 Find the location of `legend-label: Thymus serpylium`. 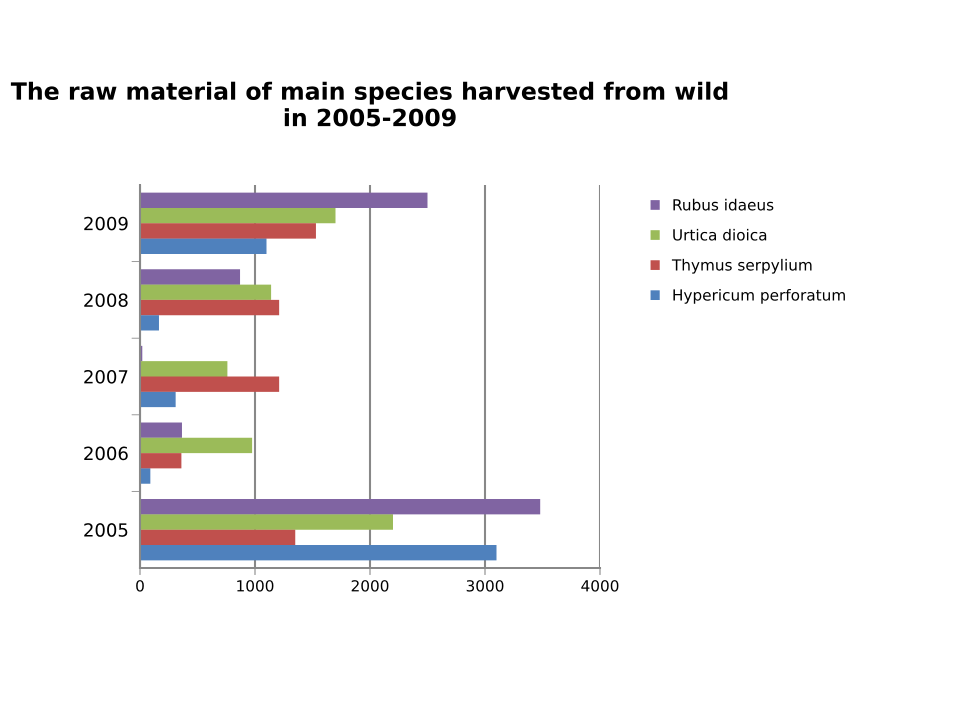

legend-label: Thymus serpylium is located at coordinates (742, 266).